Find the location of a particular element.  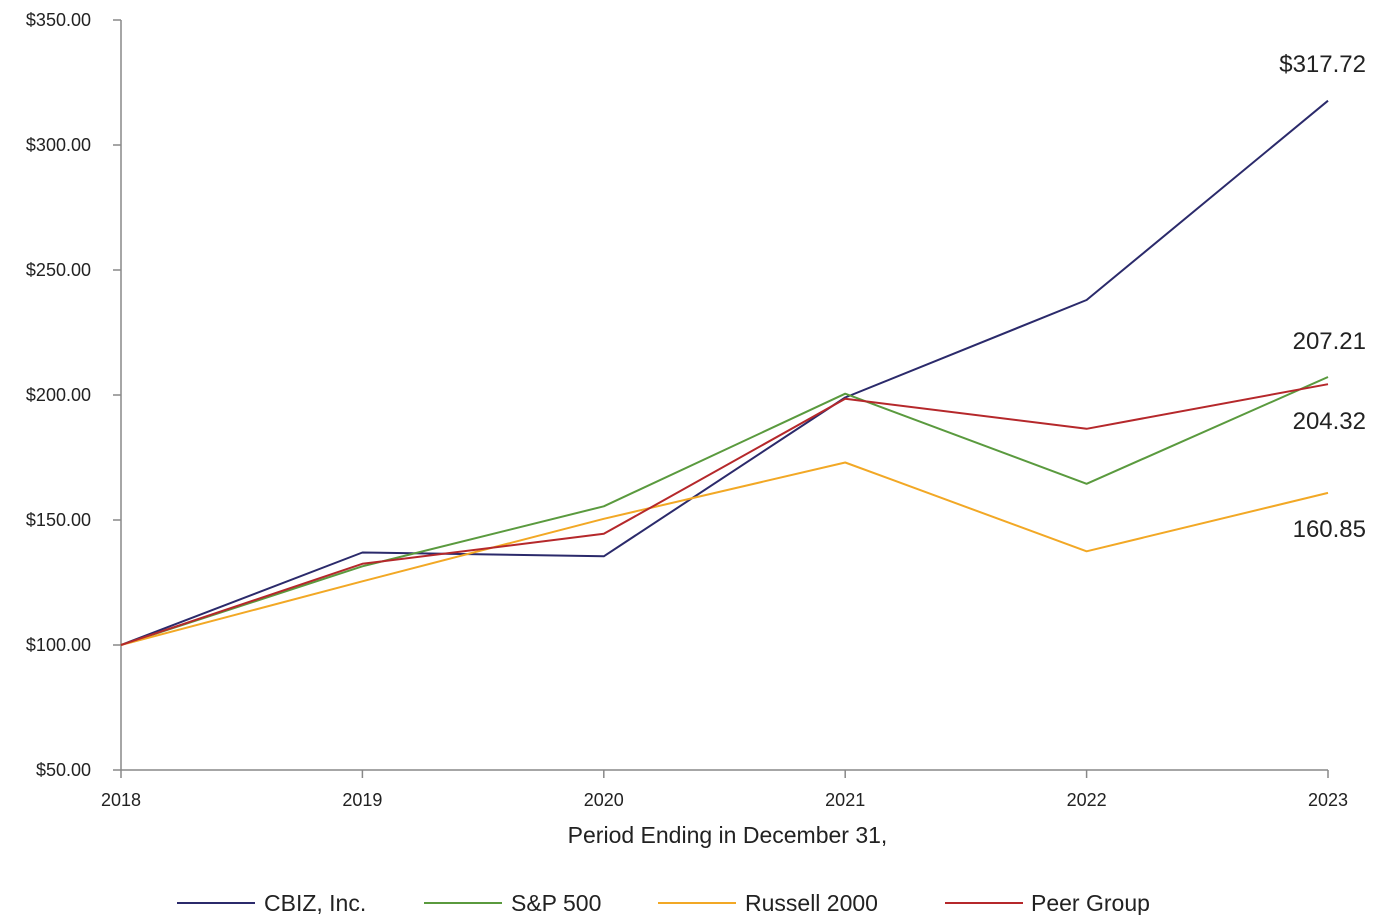

y-tick-label: $50.00 is located at coordinates (63, 770).